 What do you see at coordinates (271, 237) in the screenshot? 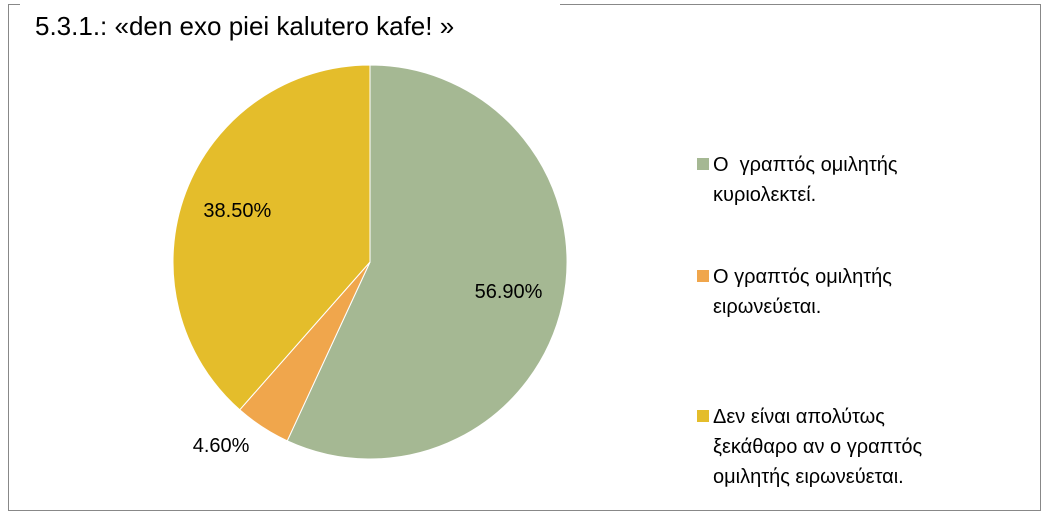
I see `pie-slice` at bounding box center [271, 237].